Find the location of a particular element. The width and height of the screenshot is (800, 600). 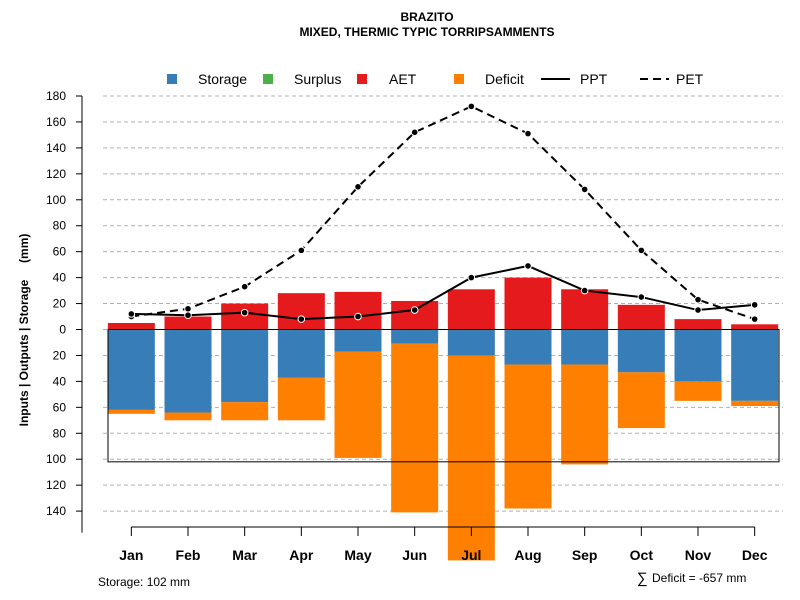

x-tick-label: Aug is located at coordinates (527, 555).